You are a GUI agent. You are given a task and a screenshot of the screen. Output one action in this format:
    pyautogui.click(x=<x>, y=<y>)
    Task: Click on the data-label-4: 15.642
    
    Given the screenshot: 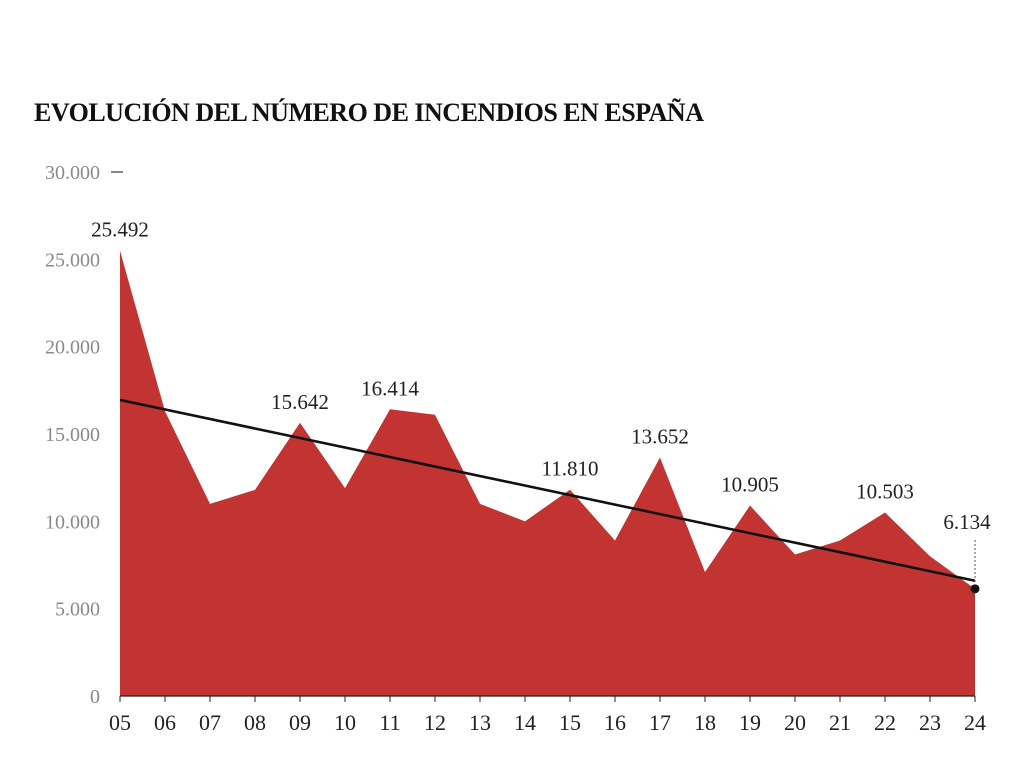 What is the action you would take?
    pyautogui.click(x=300, y=402)
    